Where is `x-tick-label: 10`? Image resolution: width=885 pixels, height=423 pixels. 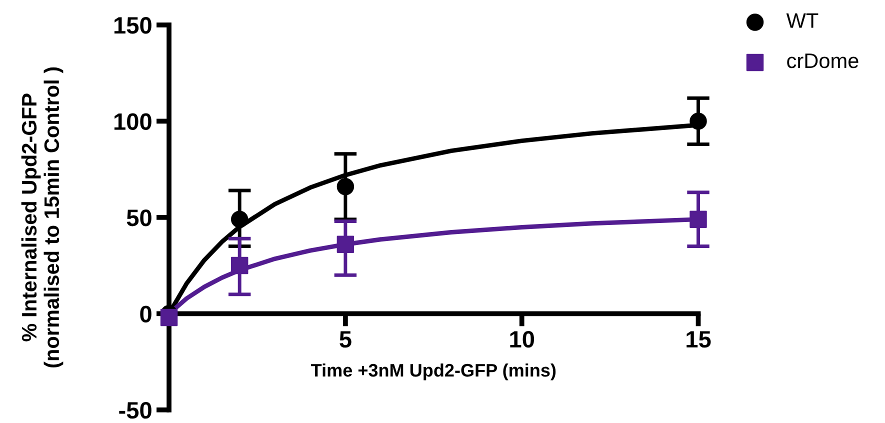
x-tick-label: 10 is located at coordinates (522, 339).